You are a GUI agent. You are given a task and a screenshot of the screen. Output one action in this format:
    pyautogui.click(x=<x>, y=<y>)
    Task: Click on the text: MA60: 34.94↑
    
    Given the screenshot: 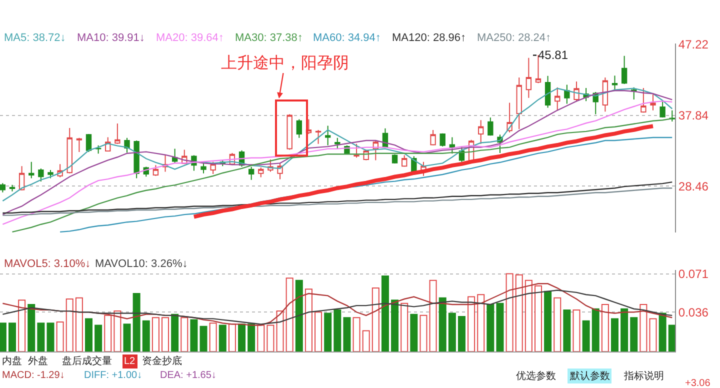 What is the action you would take?
    pyautogui.click(x=347, y=38)
    